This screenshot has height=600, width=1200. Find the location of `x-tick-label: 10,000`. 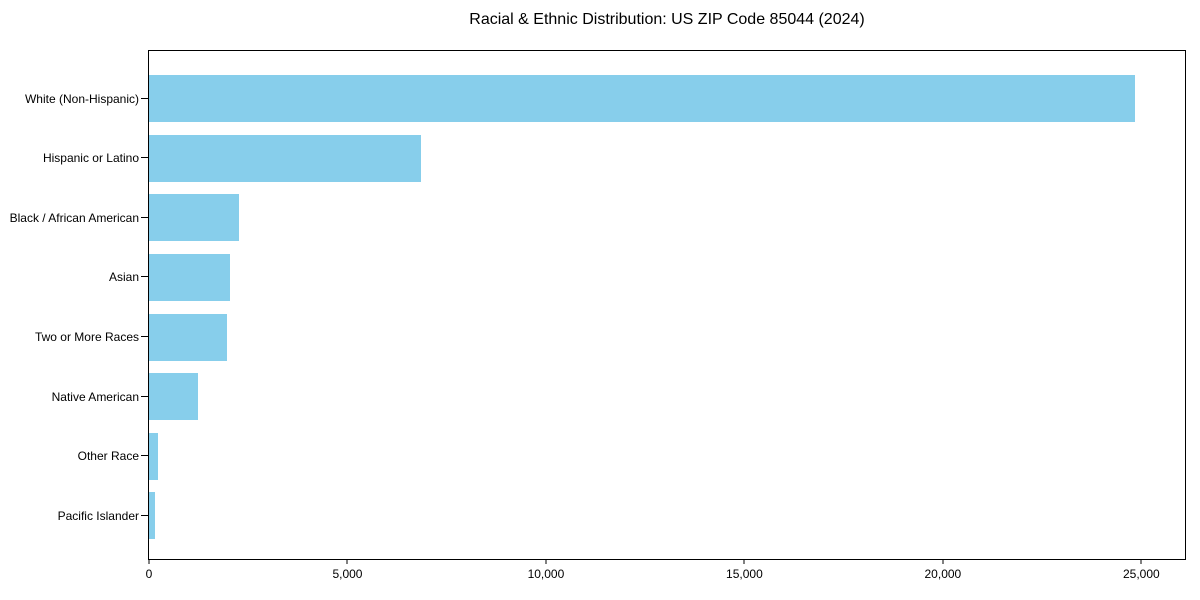

x-tick-label: 10,000 is located at coordinates (546, 574).